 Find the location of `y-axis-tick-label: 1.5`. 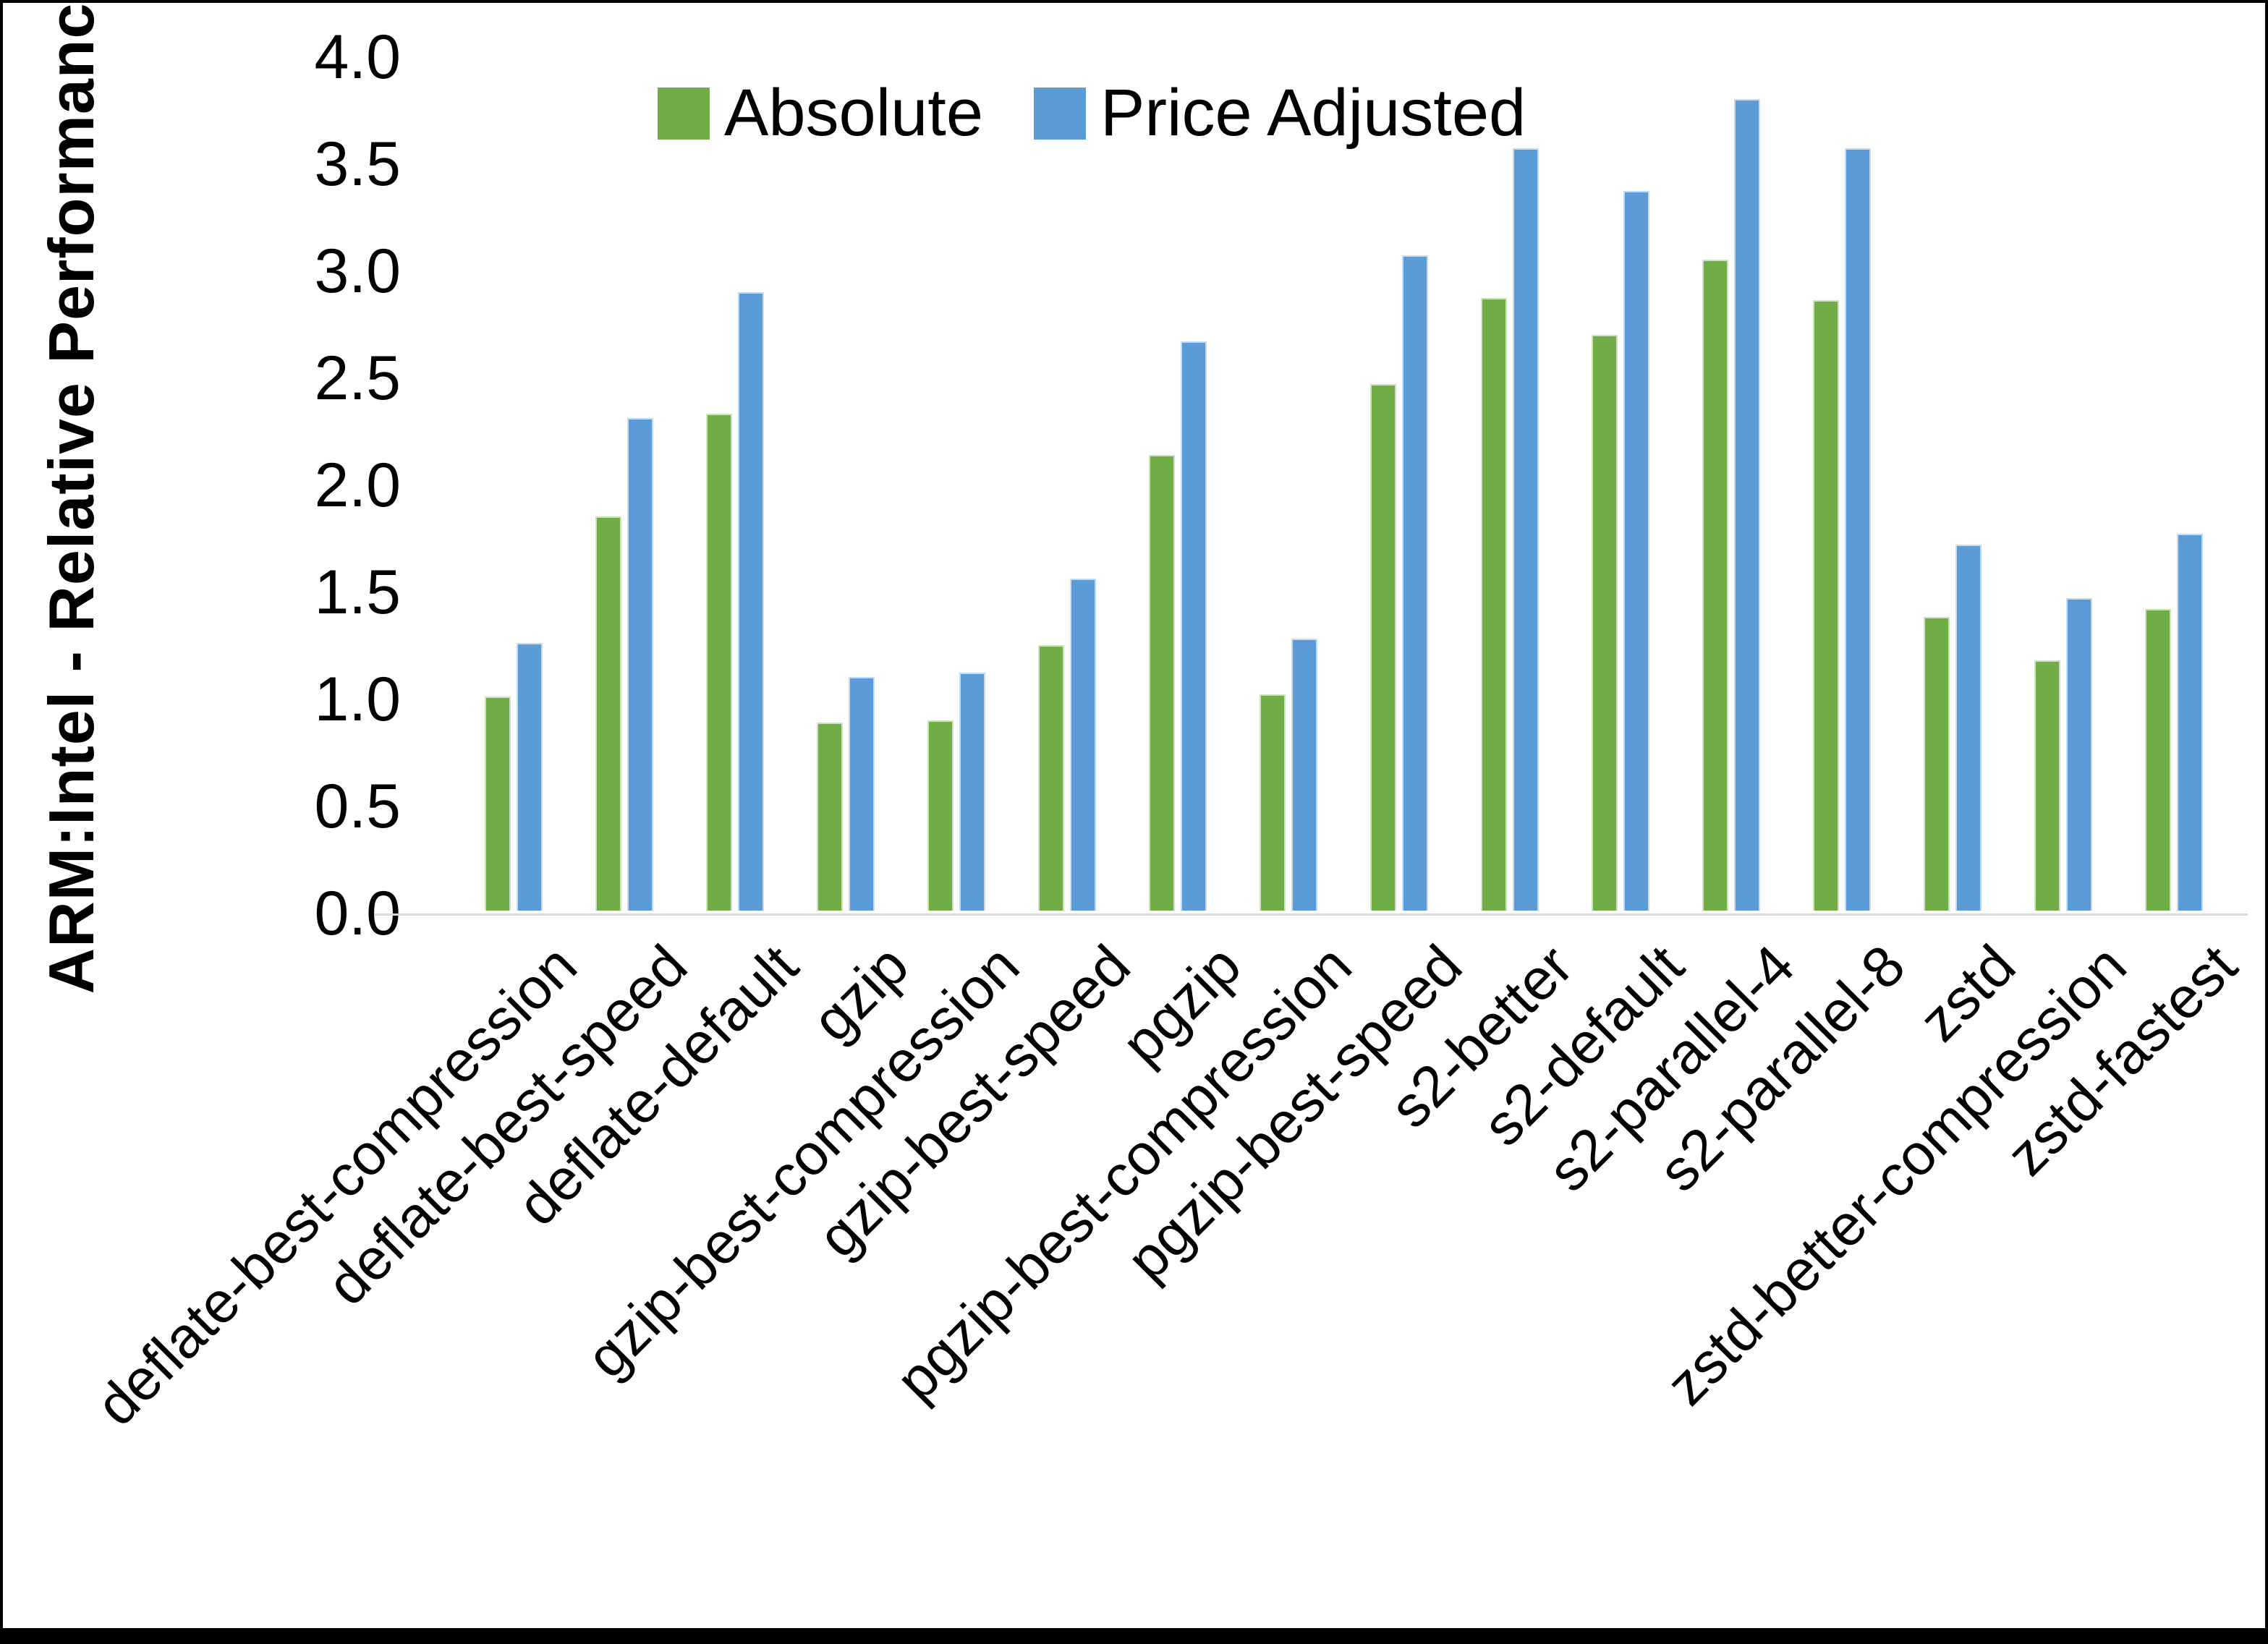

y-axis-tick-label: 1.5 is located at coordinates (357, 592).